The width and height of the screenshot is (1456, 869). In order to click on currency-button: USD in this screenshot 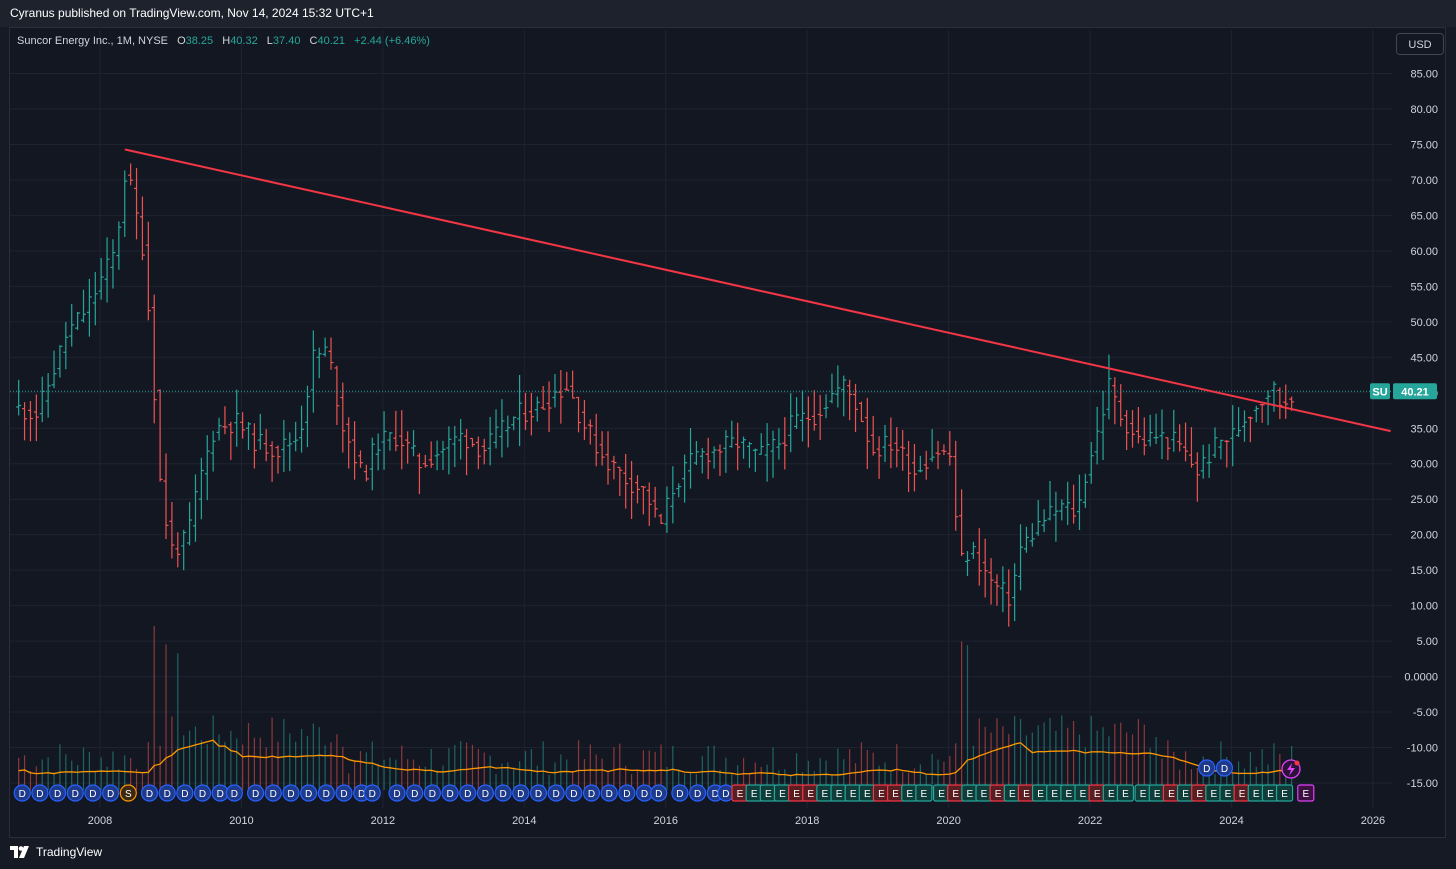, I will do `click(1420, 44)`.